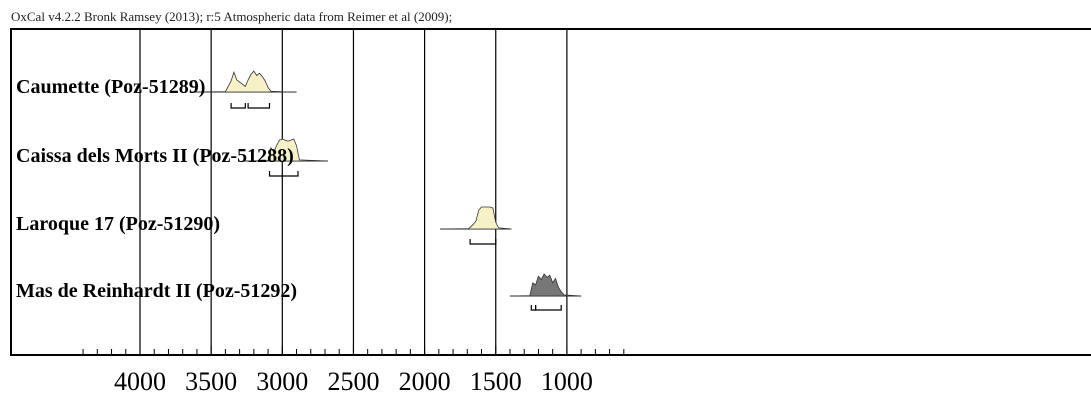 The width and height of the screenshot is (1091, 394). I want to click on sample-label: Caumette (Poz-51289), so click(110, 87).